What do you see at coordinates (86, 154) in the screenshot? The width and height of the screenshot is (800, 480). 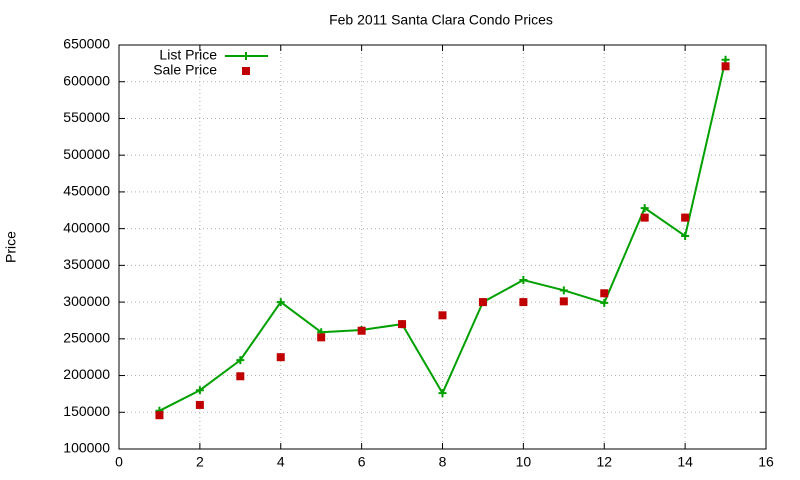 I see `y-tick-label: 500000` at bounding box center [86, 154].